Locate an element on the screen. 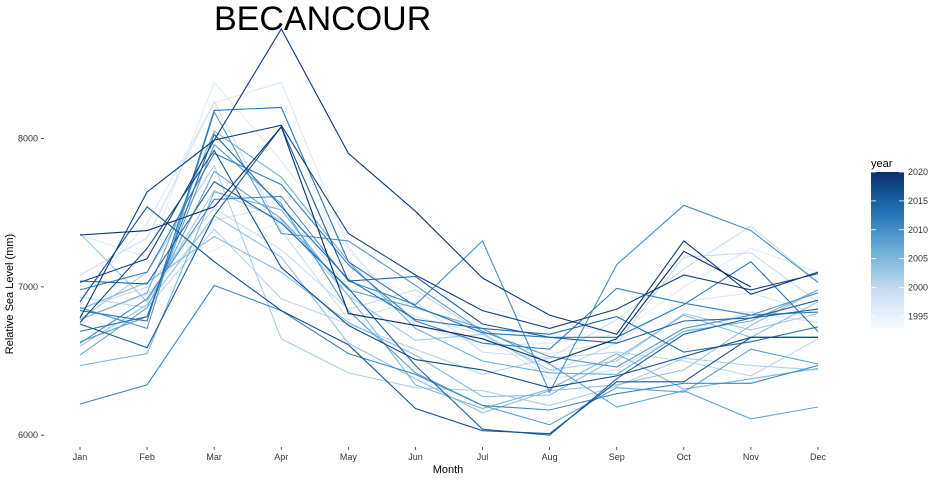  x-tick-label: May is located at coordinates (349, 457).